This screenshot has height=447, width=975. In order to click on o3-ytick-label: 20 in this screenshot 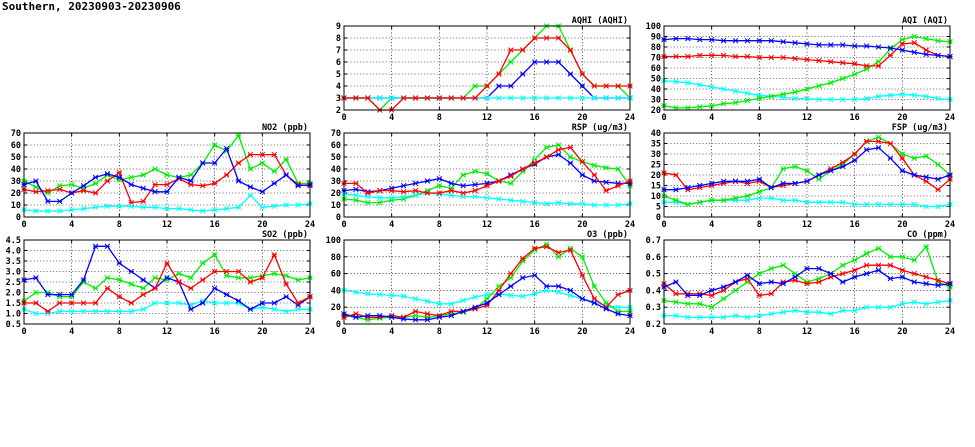, I will do `click(336, 308)`.